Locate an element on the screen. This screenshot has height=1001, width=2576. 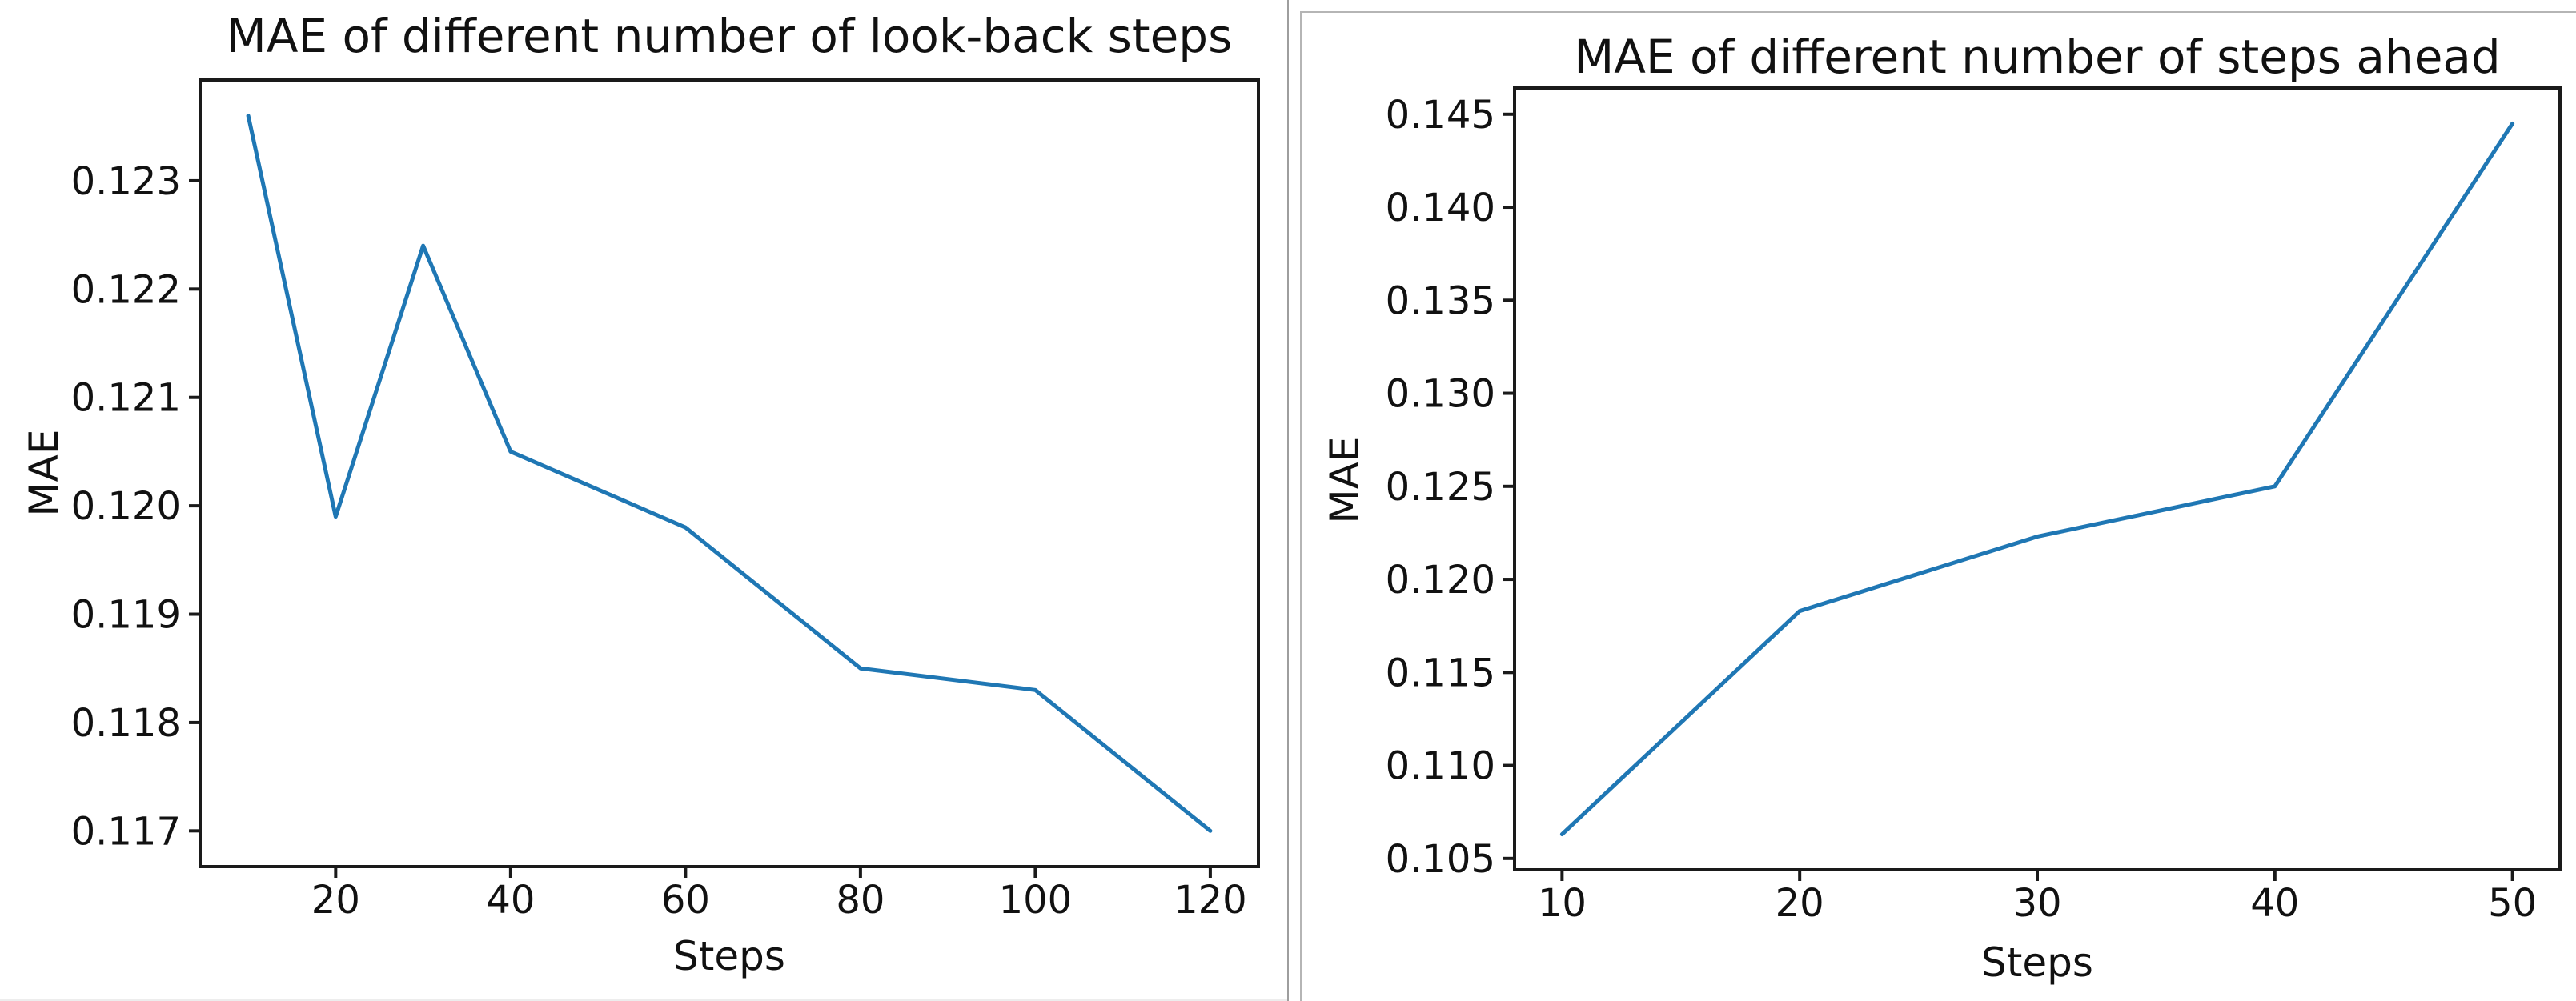
x-tick-label: 120 is located at coordinates (1210, 900).